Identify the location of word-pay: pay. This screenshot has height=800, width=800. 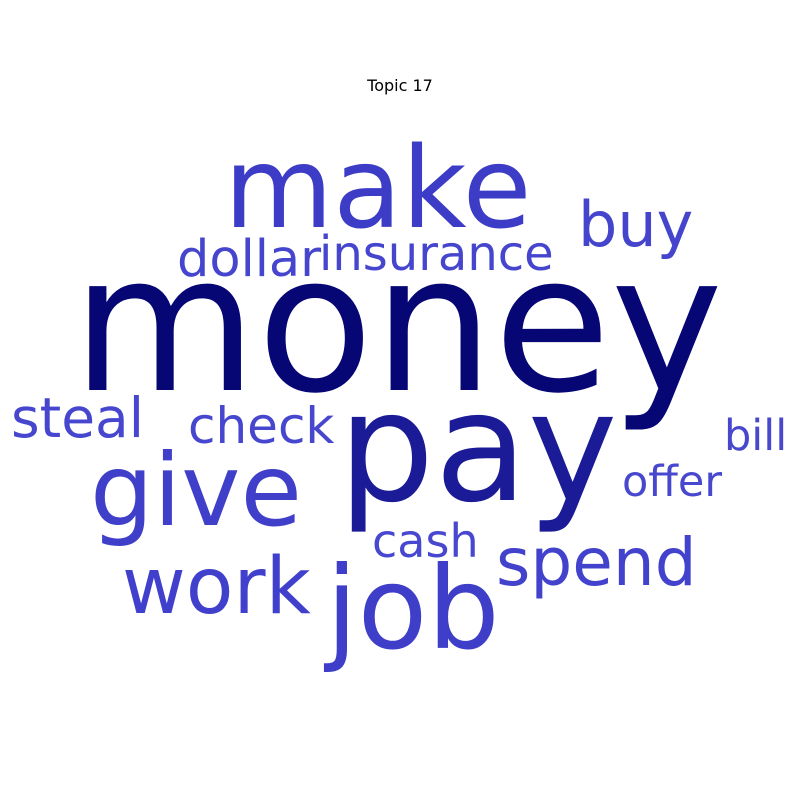
(478, 447).